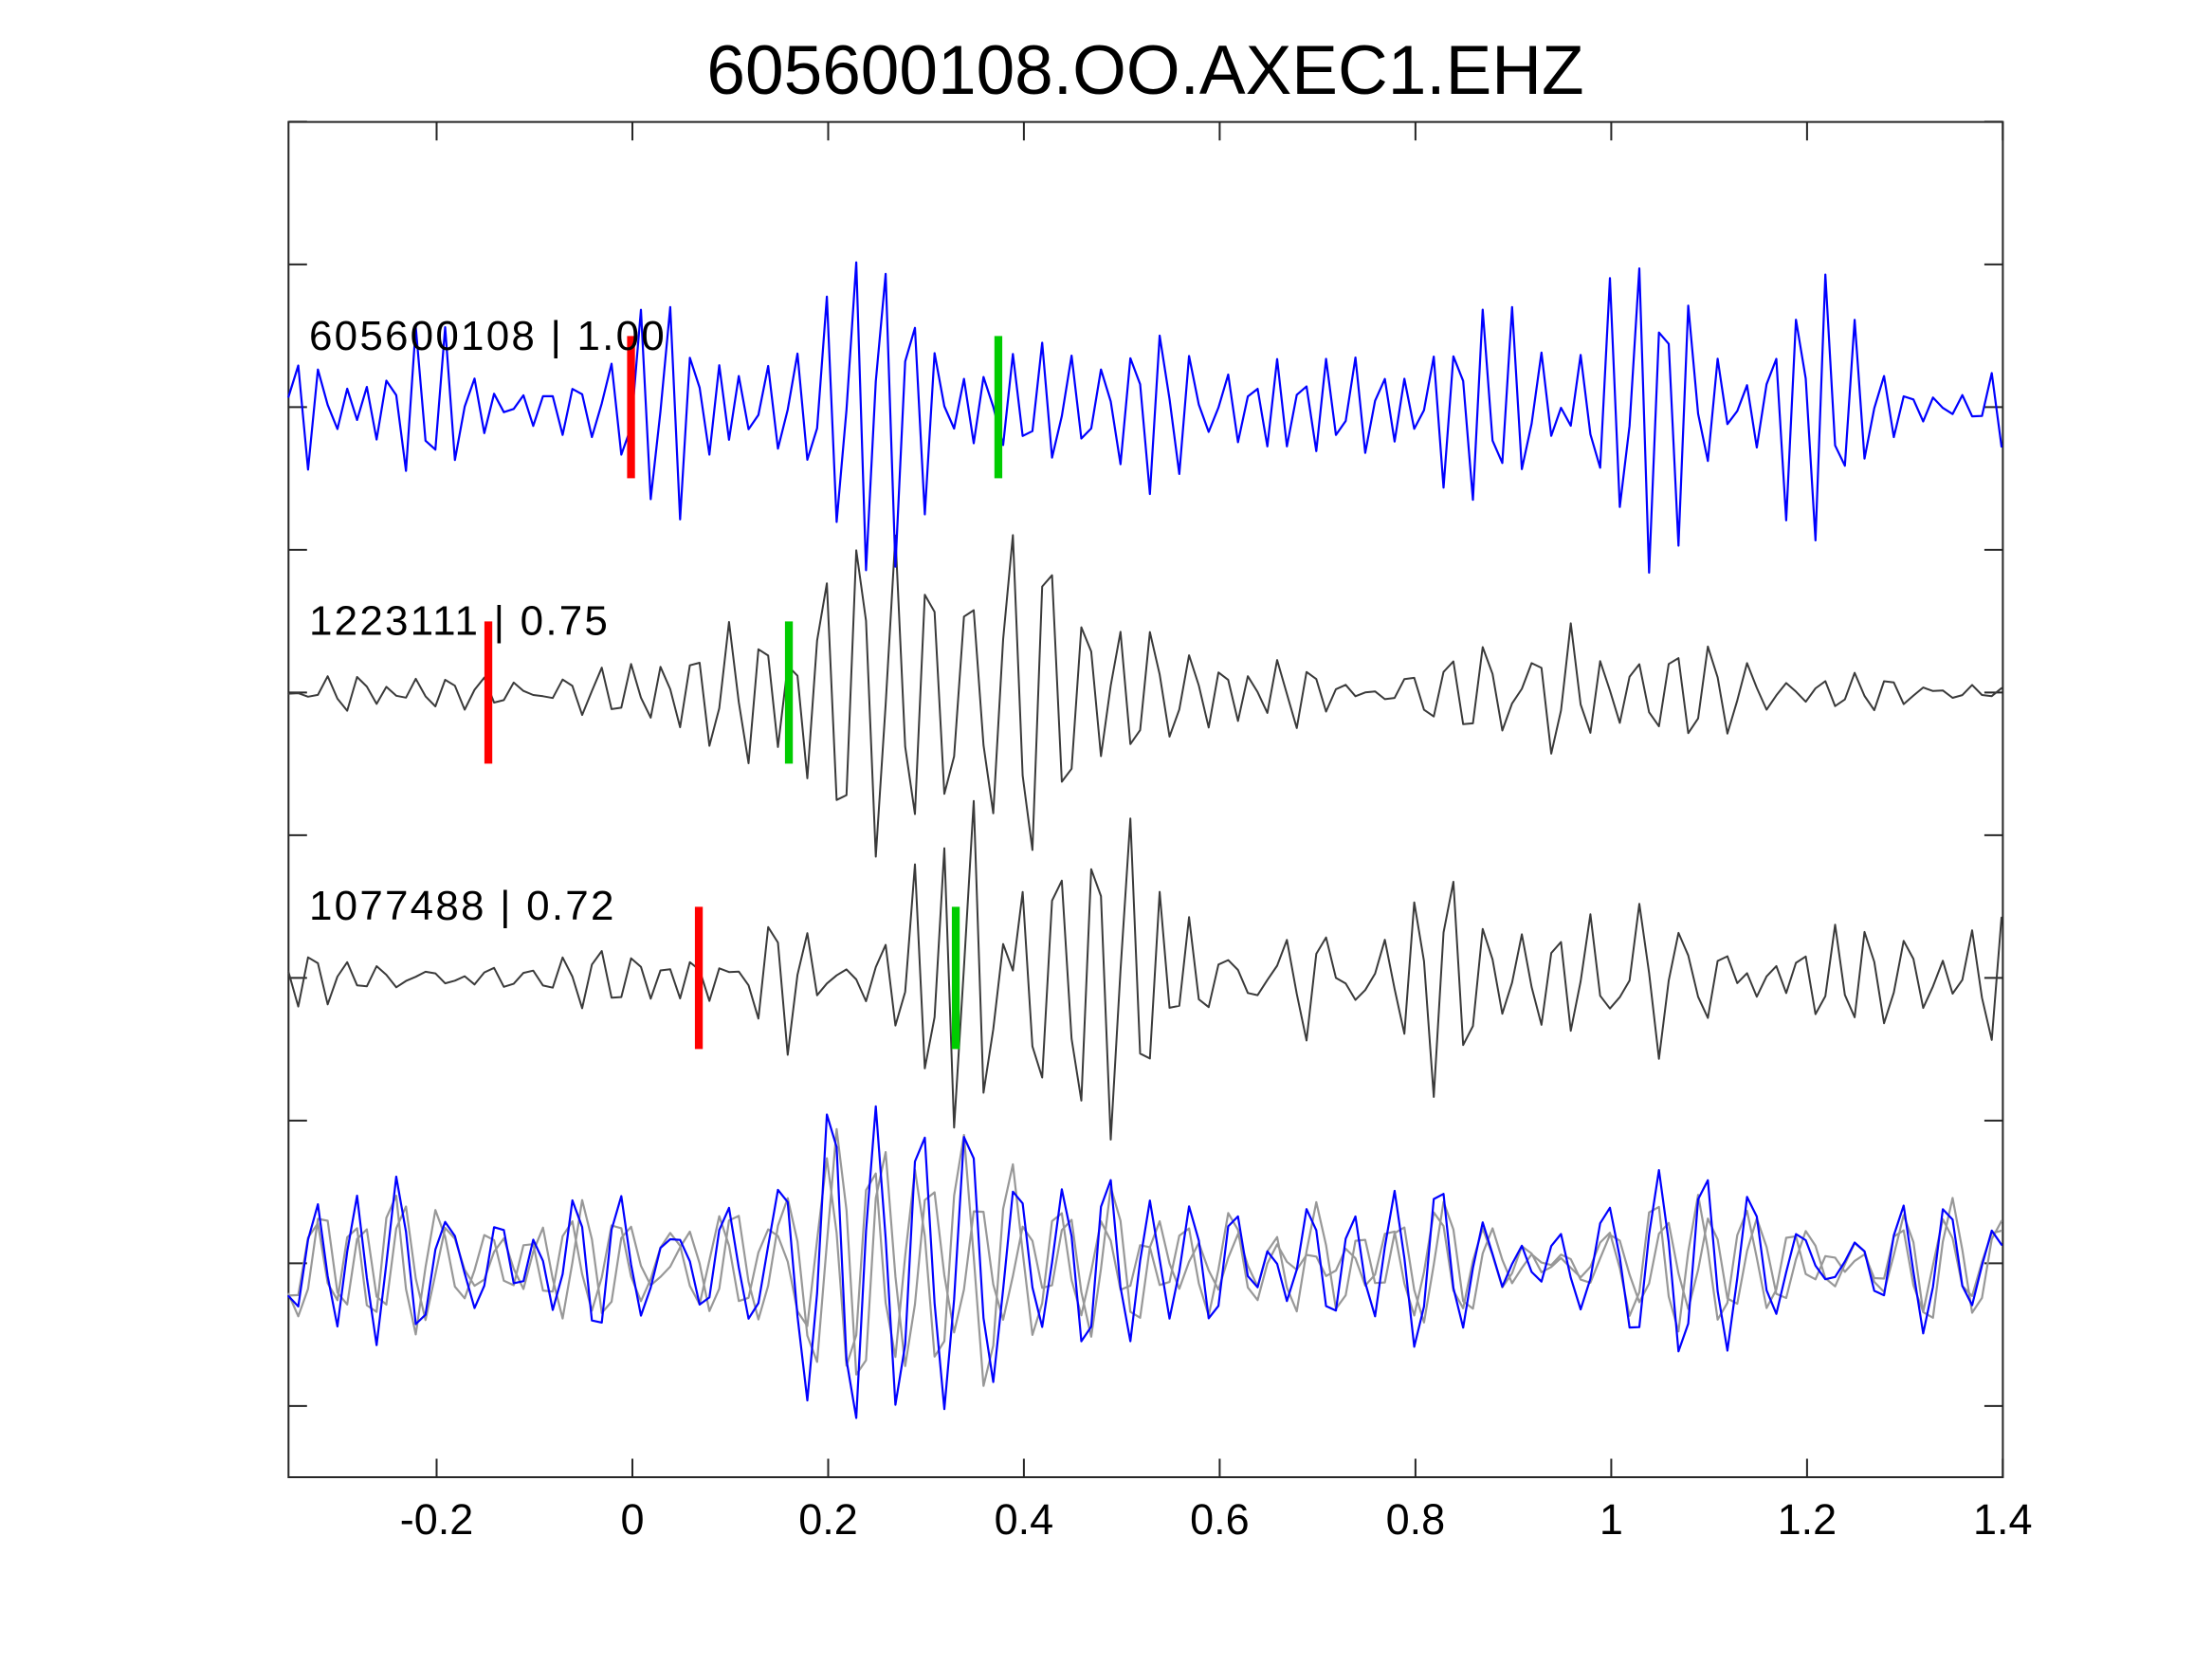 This screenshot has width=2212, height=1664. Describe the element at coordinates (1611, 1519) in the screenshot. I see `svg-text: 1` at that location.